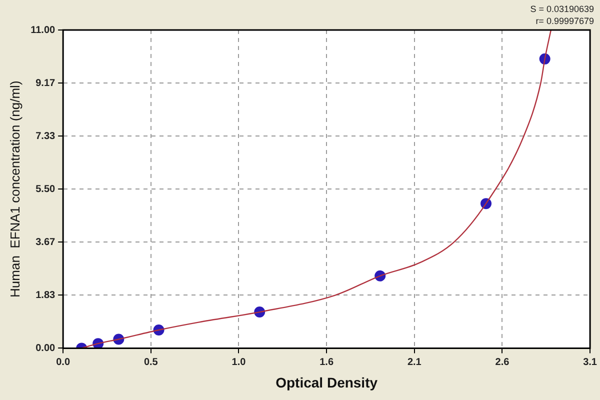 Image resolution: width=600 pixels, height=400 pixels. What do you see at coordinates (414, 362) in the screenshot?
I see `x-tick-label: 2.1` at bounding box center [414, 362].